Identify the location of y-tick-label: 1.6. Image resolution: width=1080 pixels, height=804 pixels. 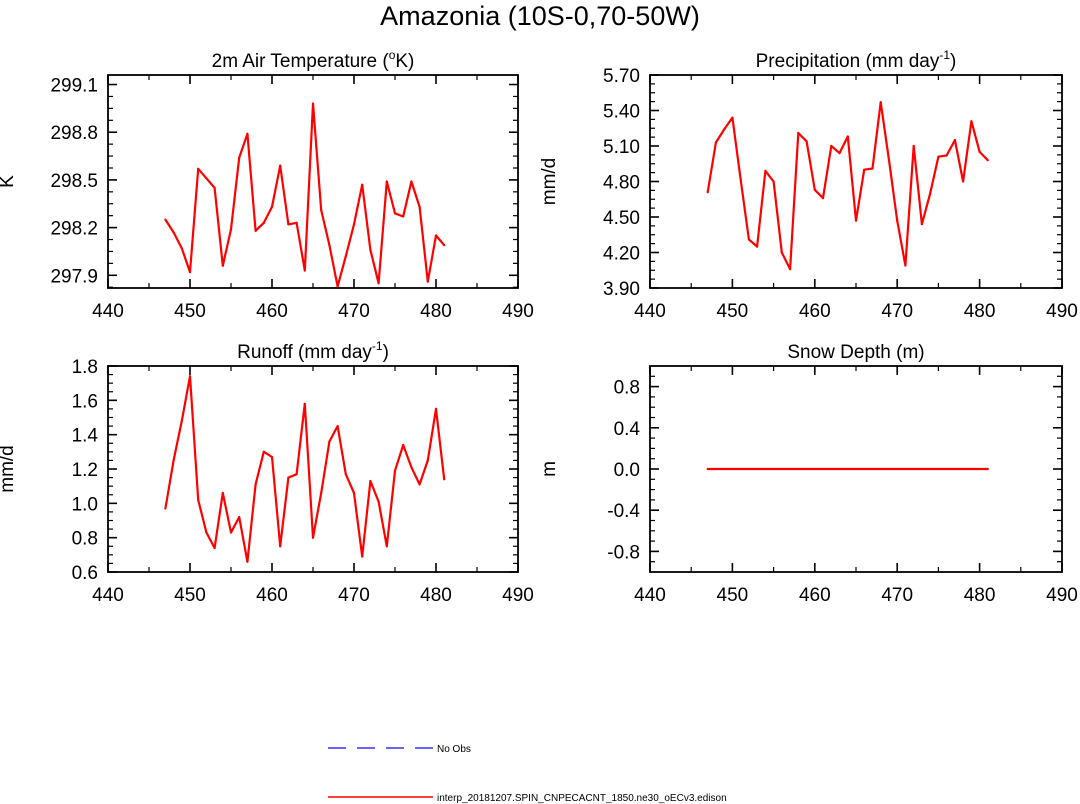
(85, 401).